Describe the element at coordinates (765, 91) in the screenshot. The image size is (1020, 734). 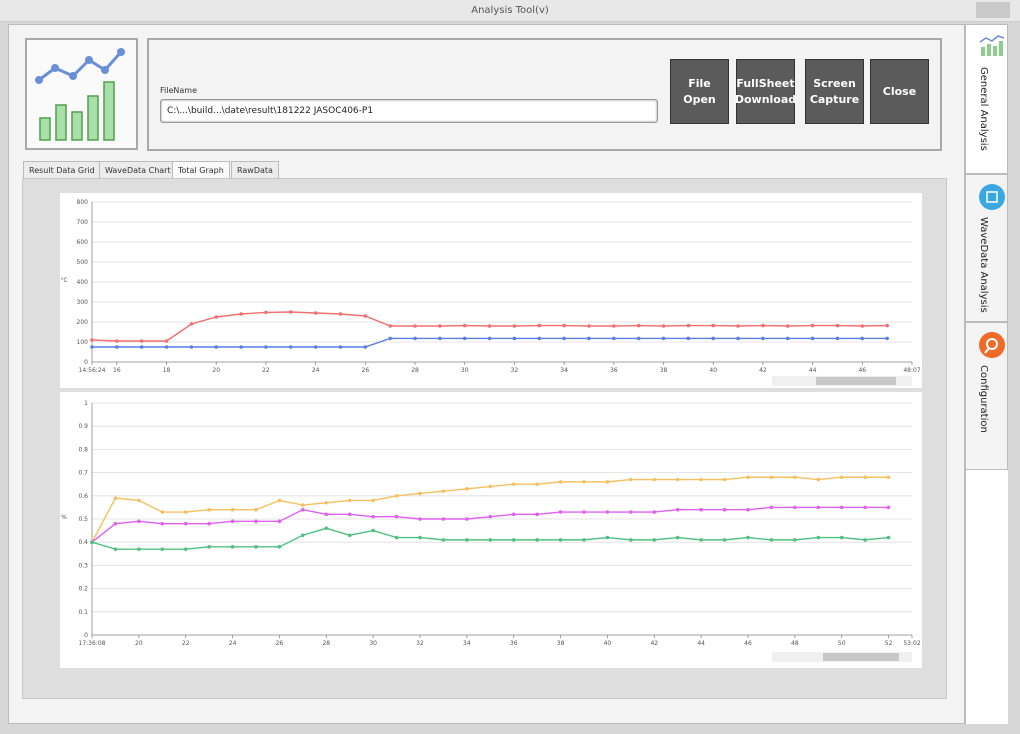
I see `download-button: FullSheet Download` at that location.